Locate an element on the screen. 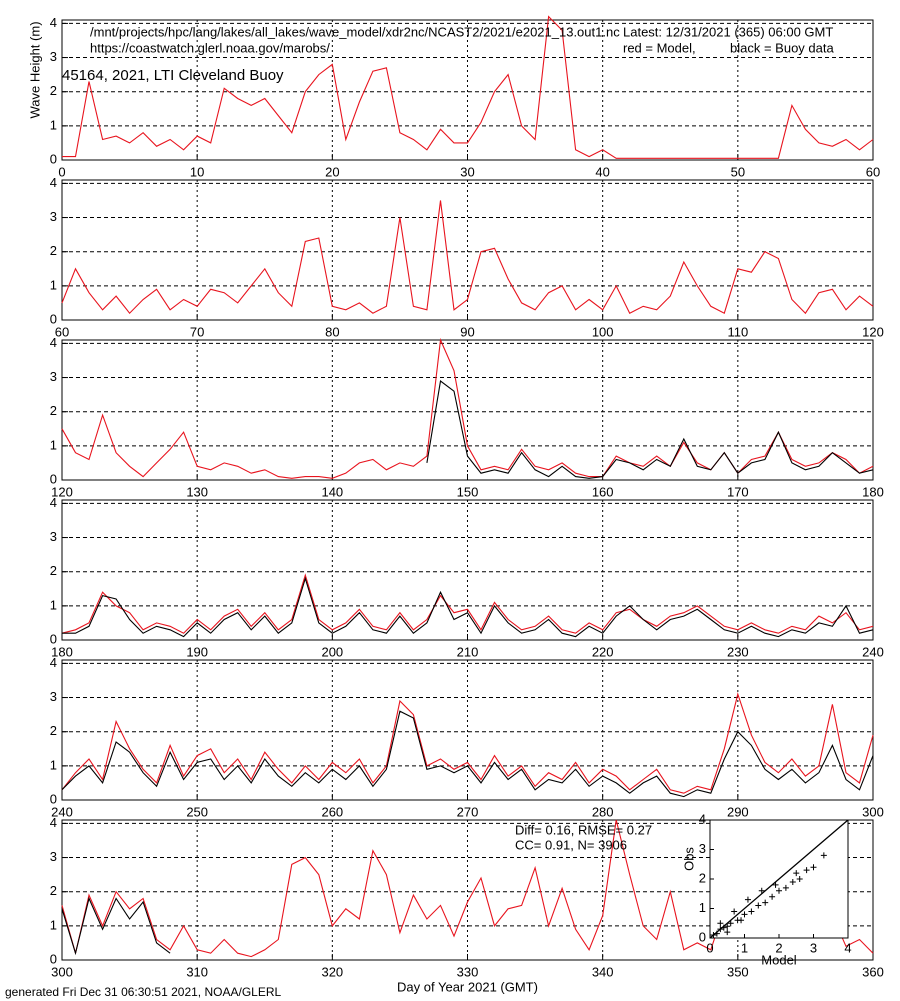 The width and height of the screenshot is (900, 1001). x-tick-label: 360 is located at coordinates (873, 971).